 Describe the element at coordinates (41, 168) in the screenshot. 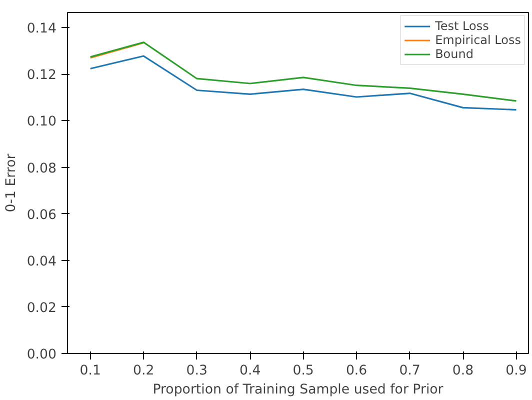

I see `y-tick-label: 0.08` at that location.